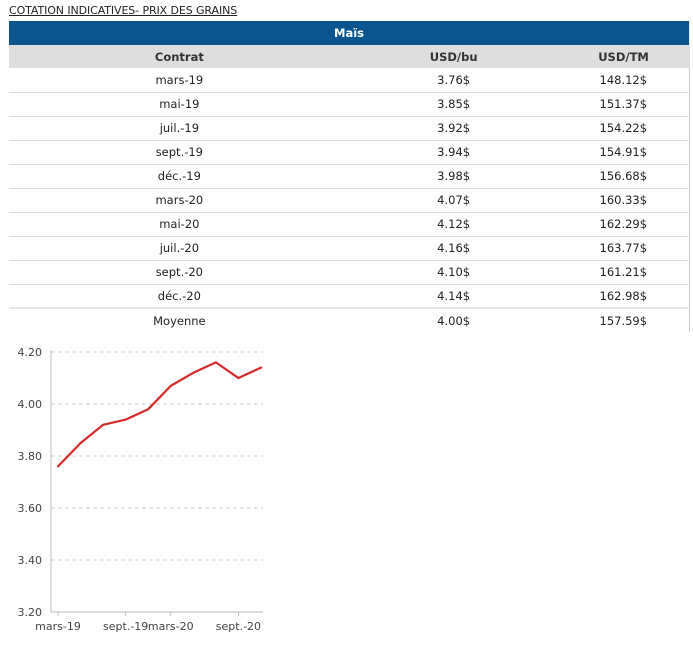 This screenshot has height=646, width=693. I want to click on usd-bu-cell: 4.07$, so click(453, 200).